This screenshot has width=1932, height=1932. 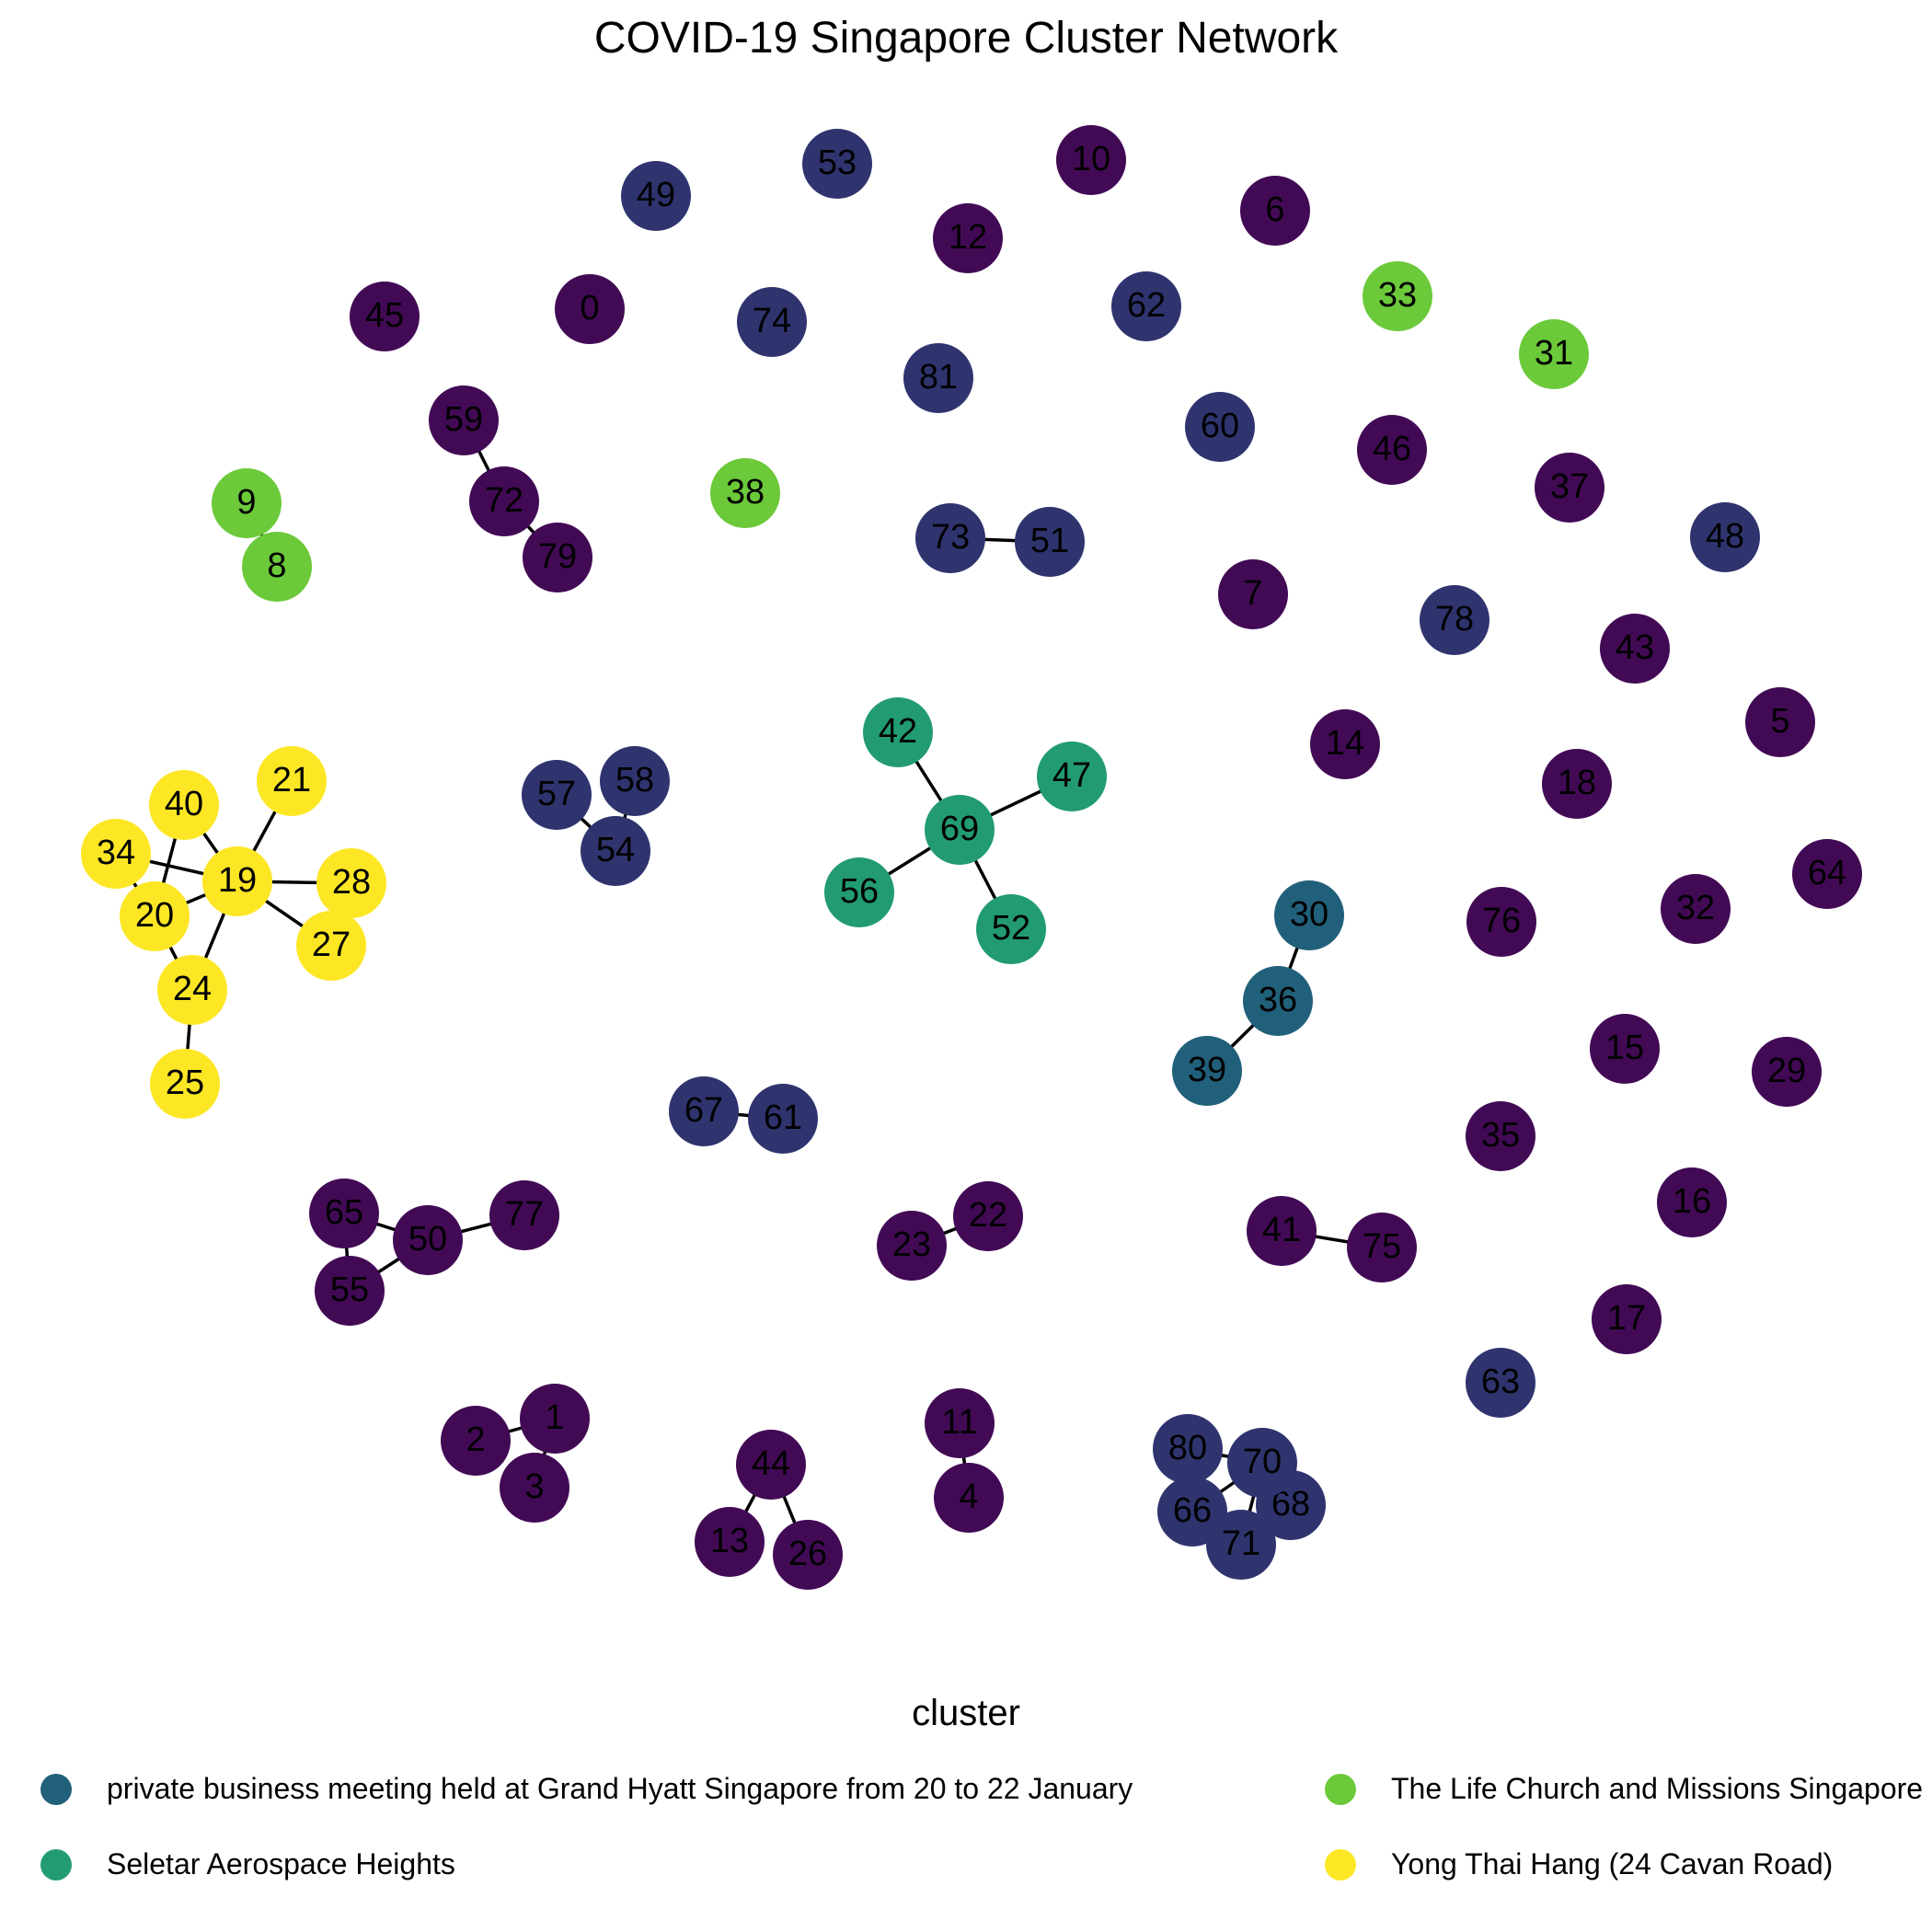 What do you see at coordinates (634, 780) in the screenshot?
I see `node-label: 58` at bounding box center [634, 780].